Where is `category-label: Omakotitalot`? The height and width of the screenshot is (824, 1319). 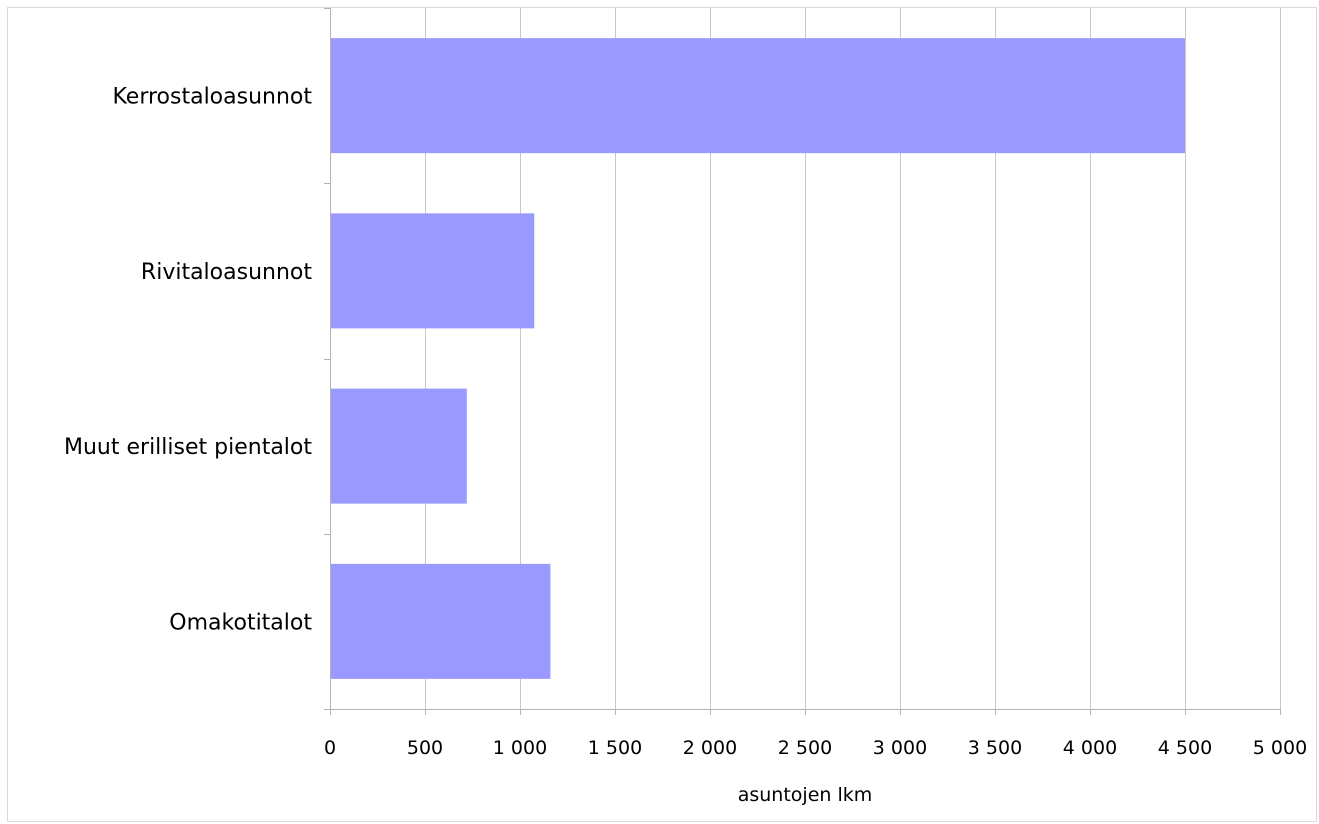 category-label: Omakotitalot is located at coordinates (240, 622).